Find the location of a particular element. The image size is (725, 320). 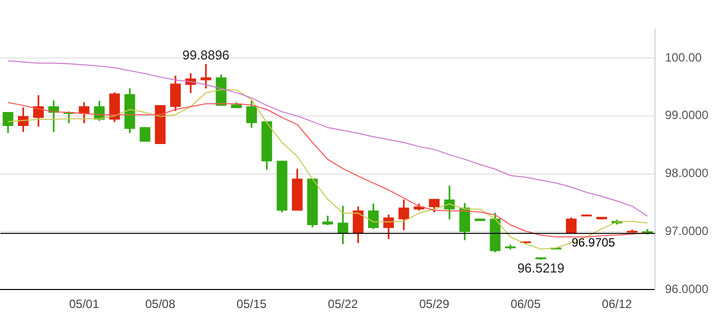

x-tick-label: 06/12 is located at coordinates (617, 304).